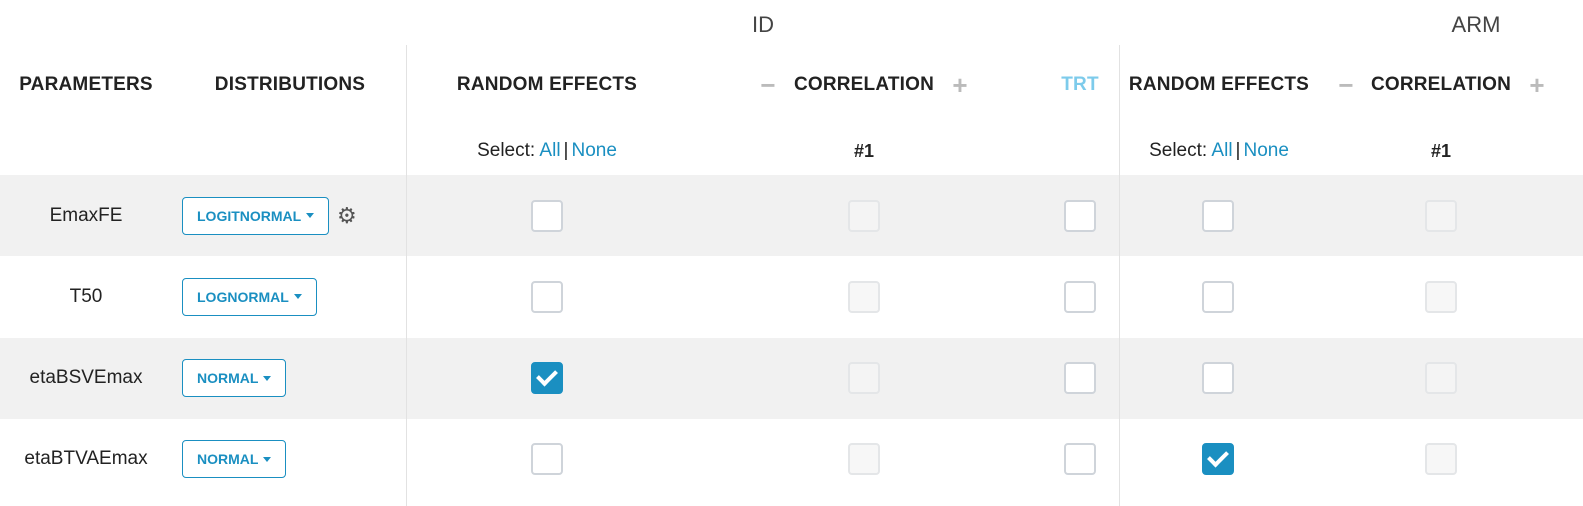 The image size is (1583, 506). I want to click on id-correlation-add-button: +, so click(960, 85).